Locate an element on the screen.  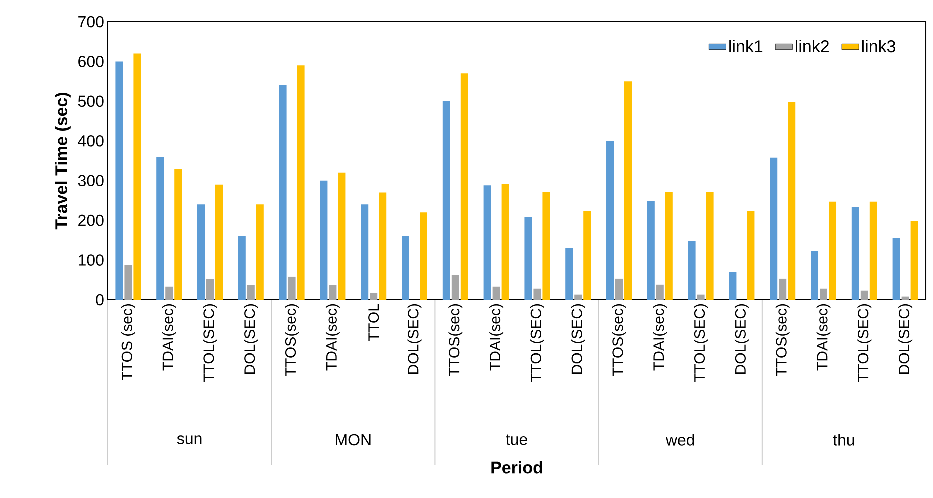
text: sun is located at coordinates (189, 440).